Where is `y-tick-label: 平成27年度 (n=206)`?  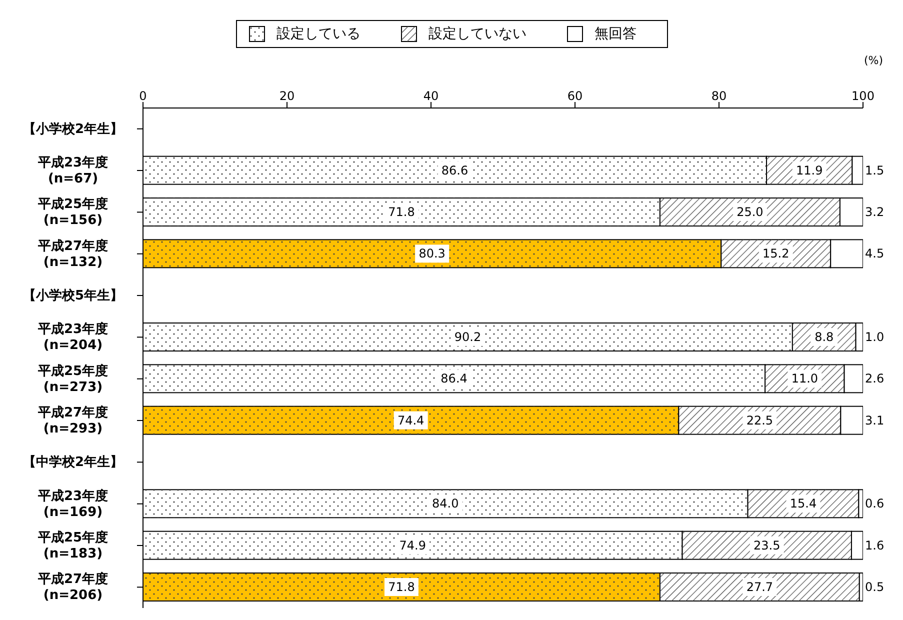 y-tick-label: 平成27年度 (n=206) is located at coordinates (72, 587).